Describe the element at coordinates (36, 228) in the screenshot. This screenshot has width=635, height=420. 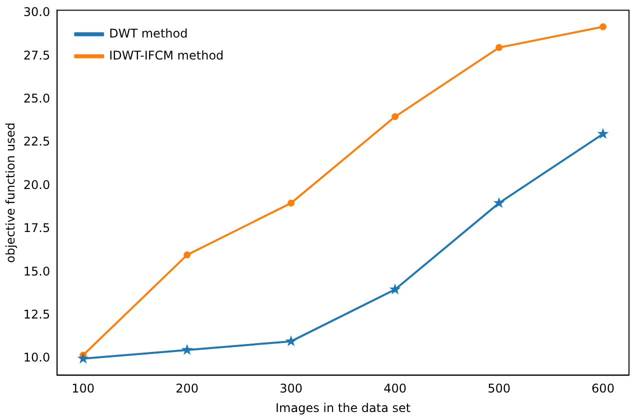
I see `y-tick-label: 17.5` at that location.